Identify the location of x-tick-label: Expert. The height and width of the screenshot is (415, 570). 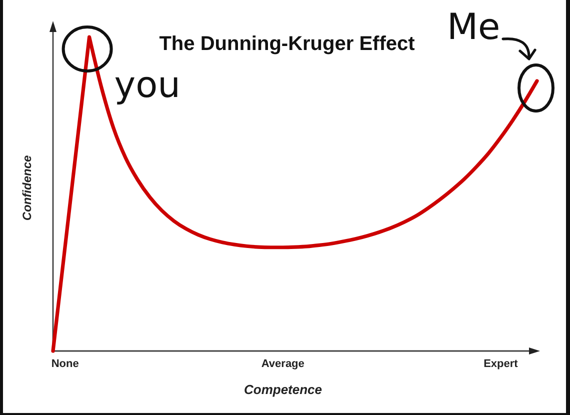
(501, 364).